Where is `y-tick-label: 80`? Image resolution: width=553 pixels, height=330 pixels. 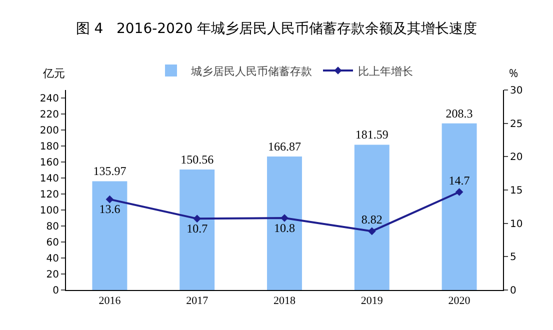
y-tick-label: 80 is located at coordinates (52, 227).